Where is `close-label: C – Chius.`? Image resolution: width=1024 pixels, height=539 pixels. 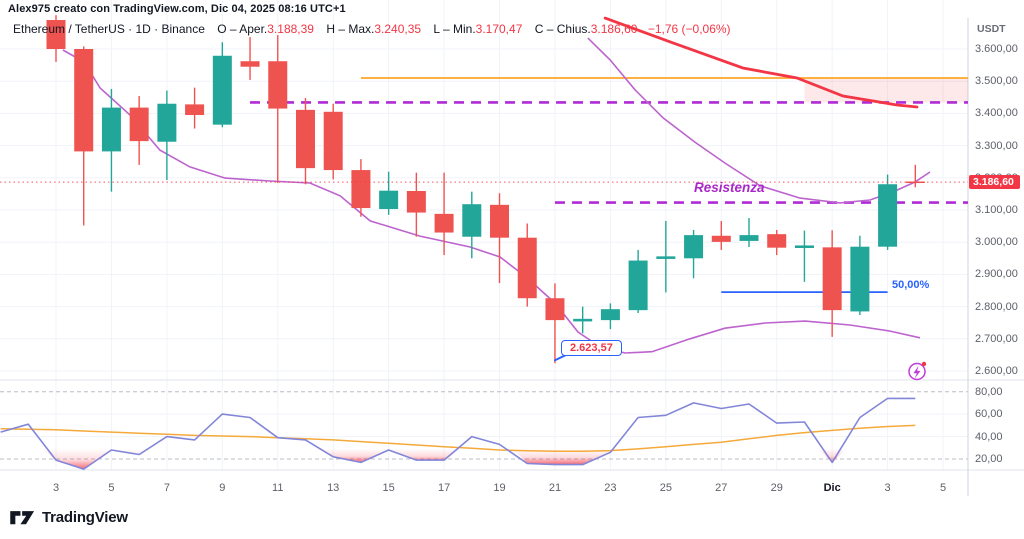 close-label: C – Chius. is located at coordinates (562, 29).